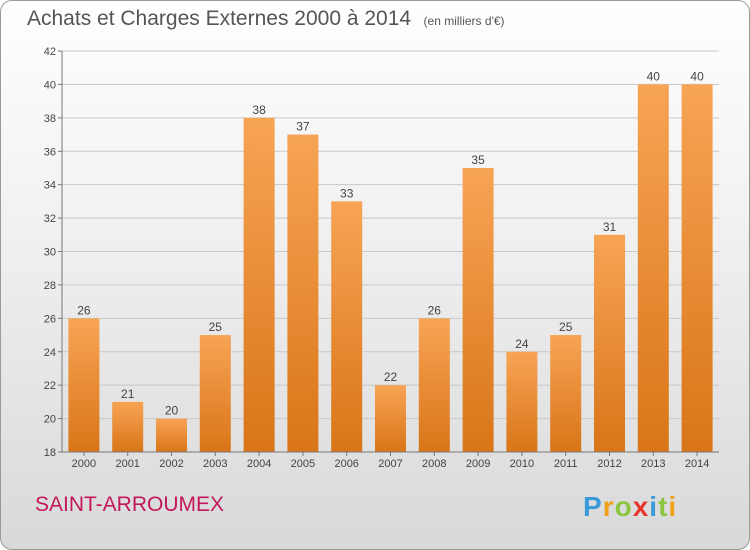 This screenshot has width=750, height=550. Describe the element at coordinates (347, 193) in the screenshot. I see `data-label: 33` at that location.